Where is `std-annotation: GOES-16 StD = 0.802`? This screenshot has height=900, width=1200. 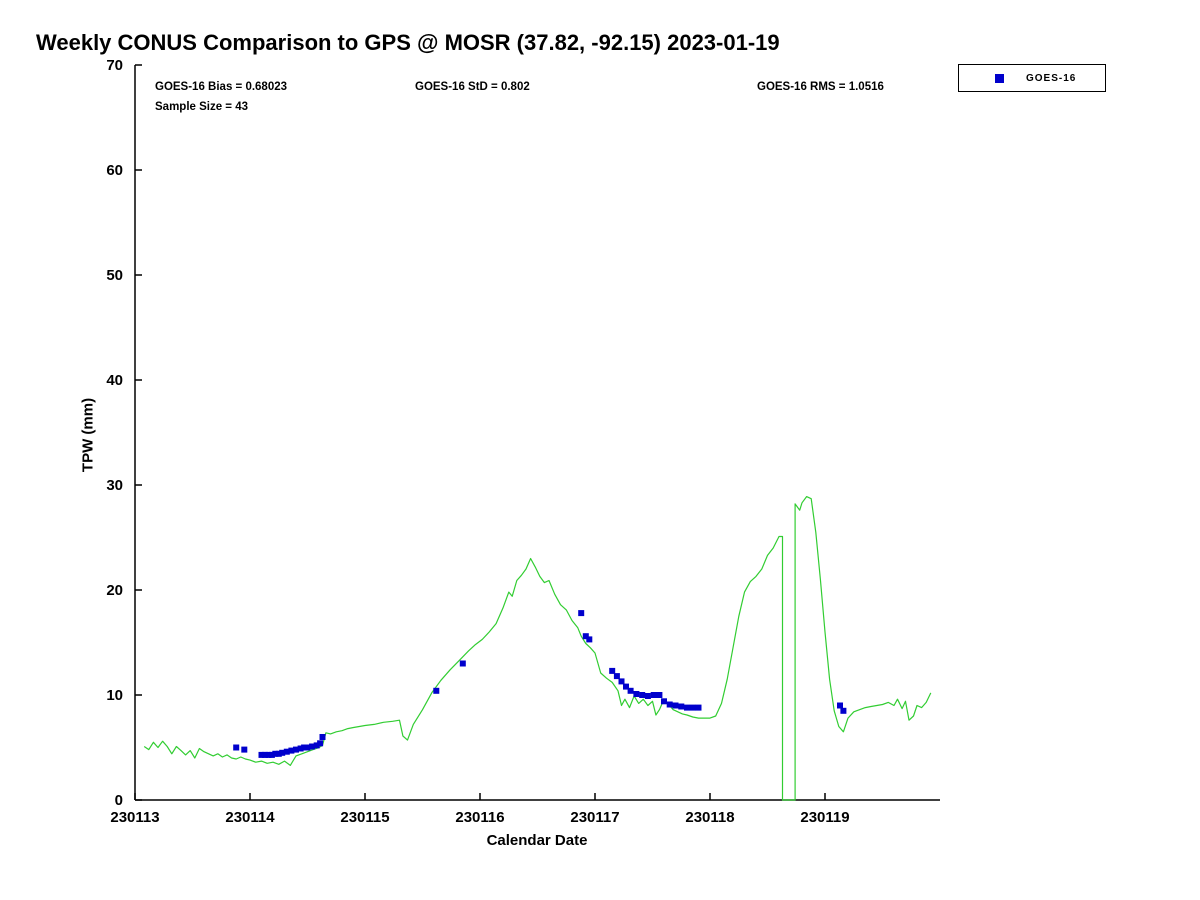 std-annotation: GOES-16 StD = 0.802 is located at coordinates (472, 87).